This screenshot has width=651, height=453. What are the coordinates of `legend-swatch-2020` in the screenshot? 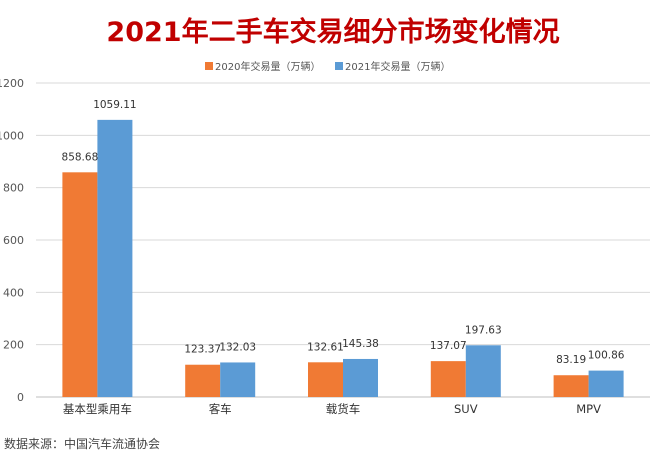 It's located at (209, 66).